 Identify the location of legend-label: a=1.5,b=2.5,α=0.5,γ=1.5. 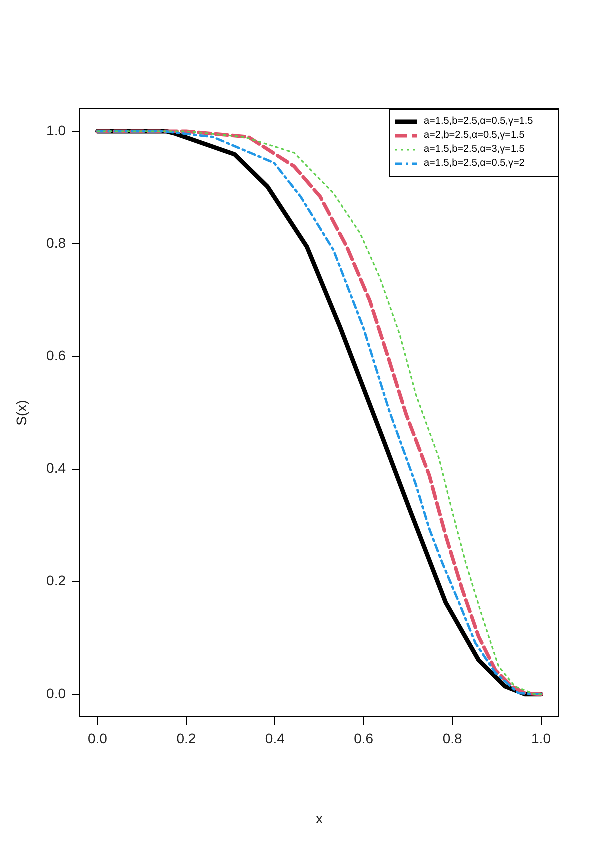
(479, 122).